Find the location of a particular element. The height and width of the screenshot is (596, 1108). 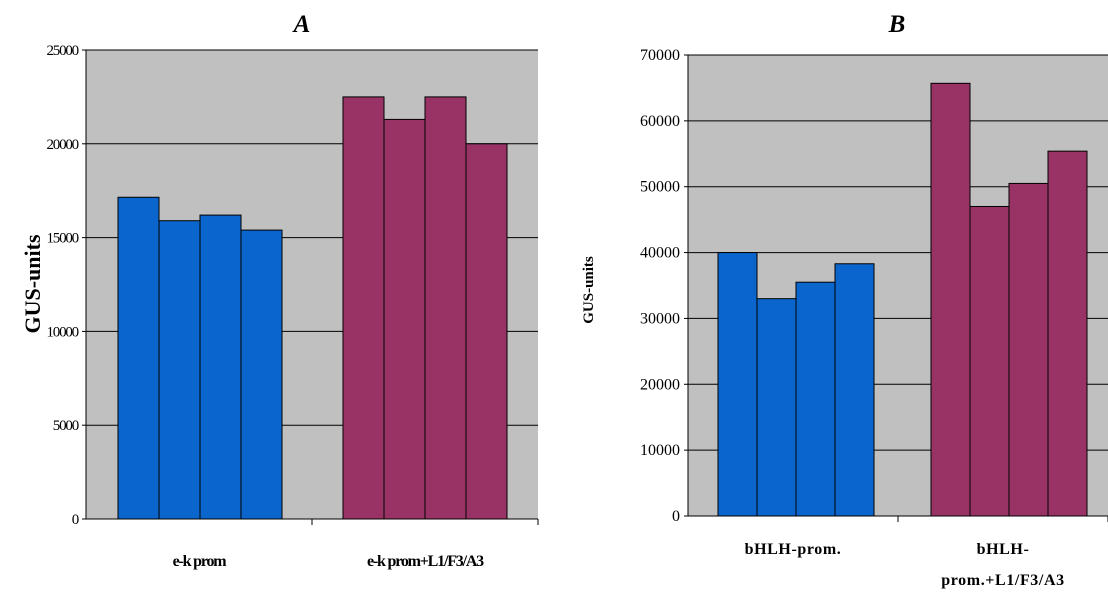

chart-a-y-tick-label: 0 is located at coordinates (75, 520).